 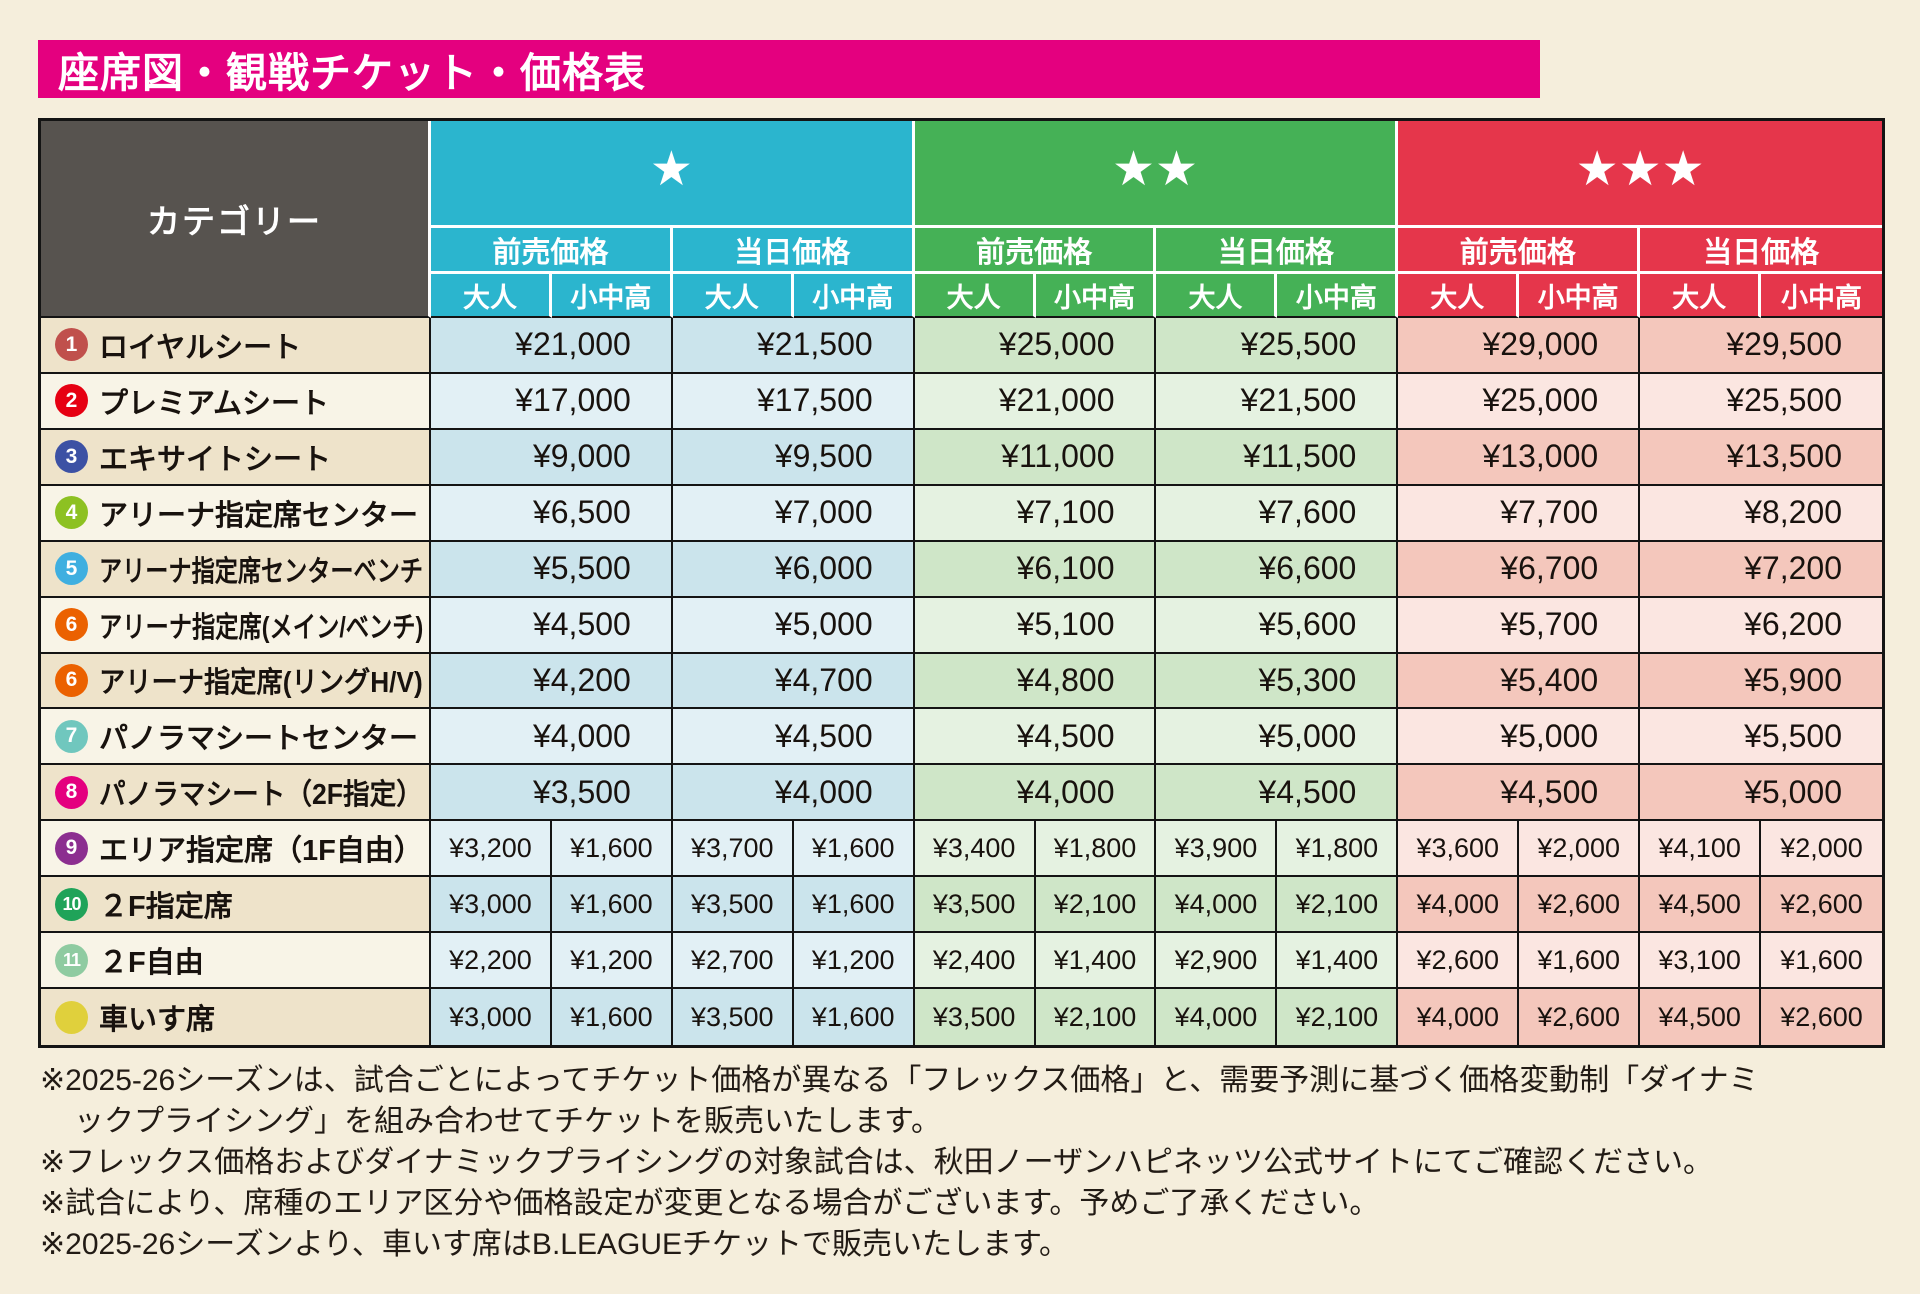 What do you see at coordinates (1761, 737) in the screenshot?
I see `price-cell: ¥5,500` at bounding box center [1761, 737].